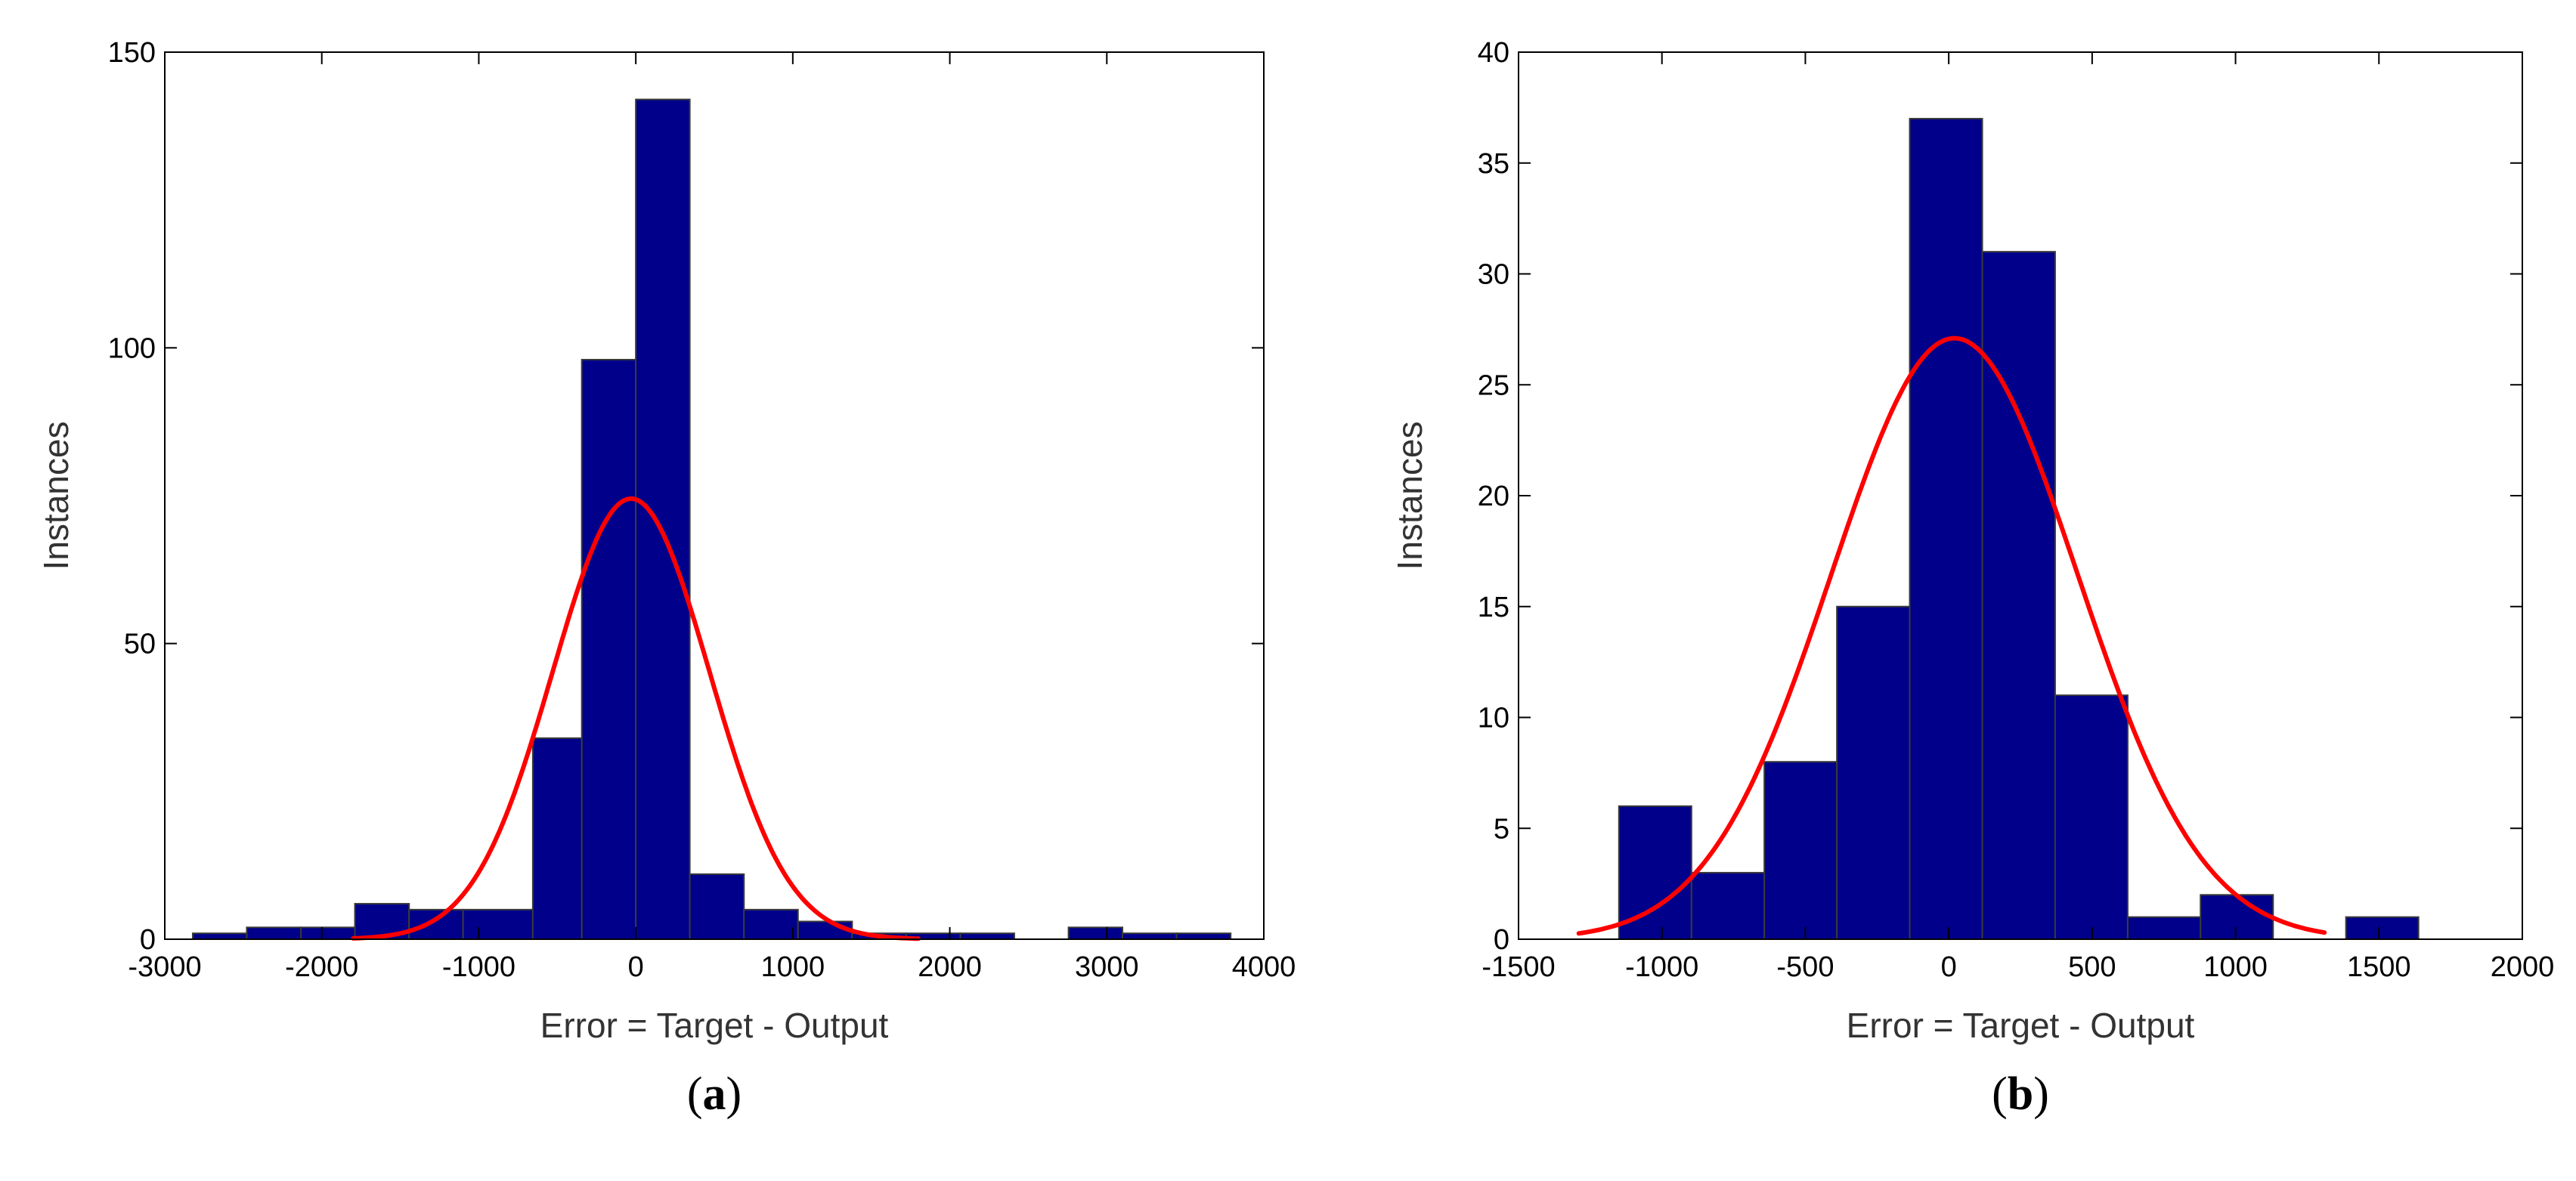  I want to click on panel-a-fit-curve, so click(636, 718).